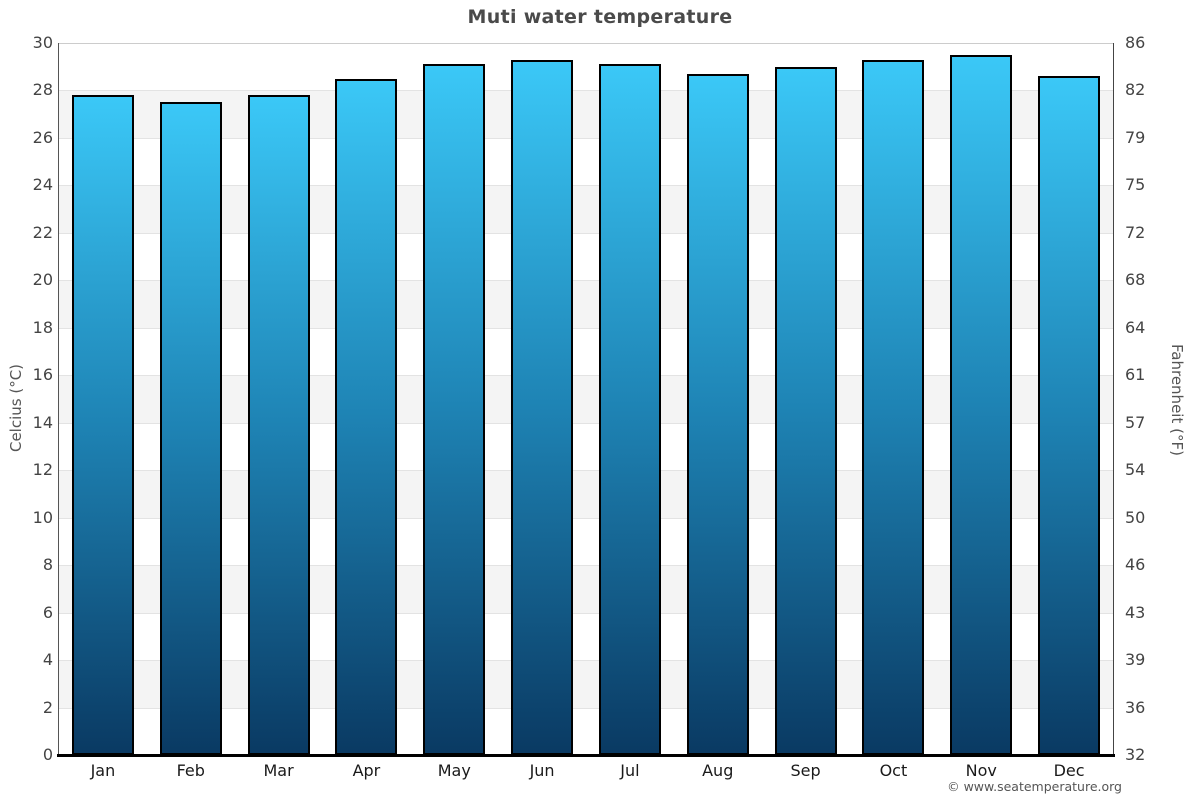  I want to click on xtick-jul: Jul, so click(630, 770).